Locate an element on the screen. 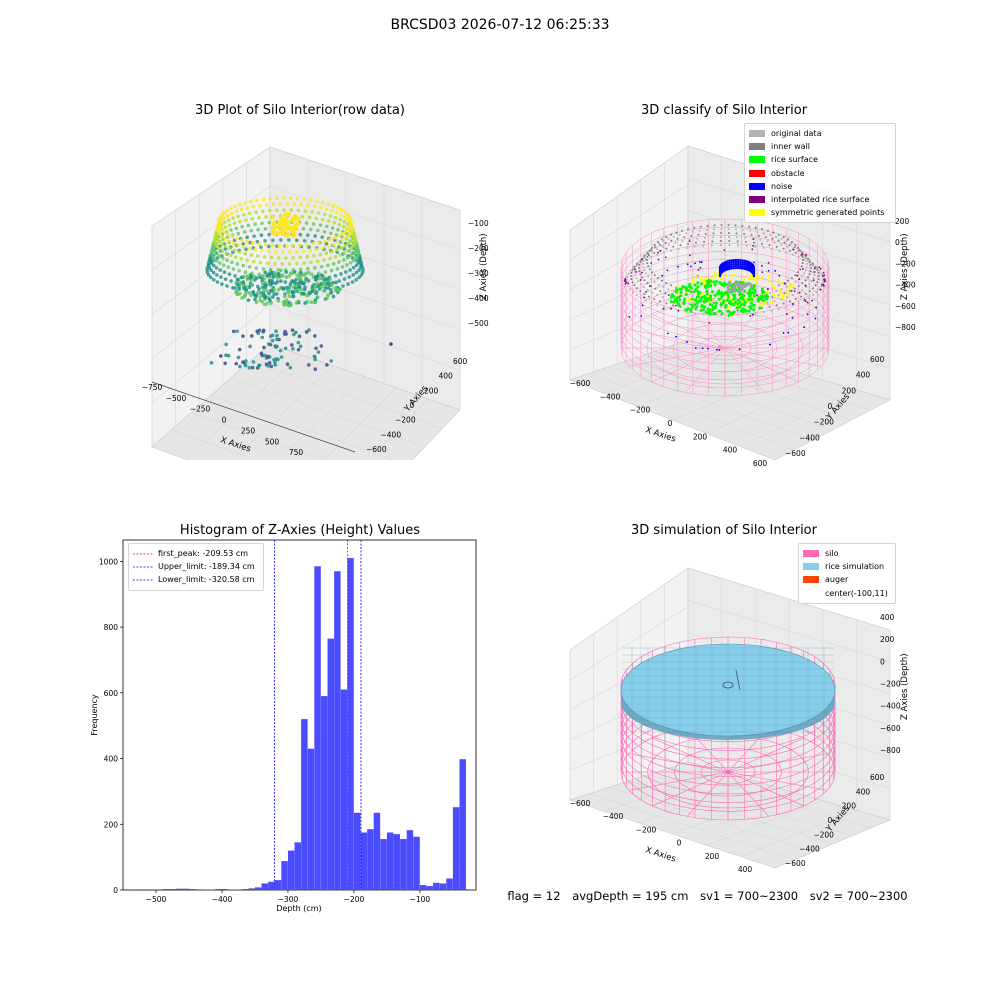 The image size is (1000, 1000). center-point is located at coordinates (728, 772).